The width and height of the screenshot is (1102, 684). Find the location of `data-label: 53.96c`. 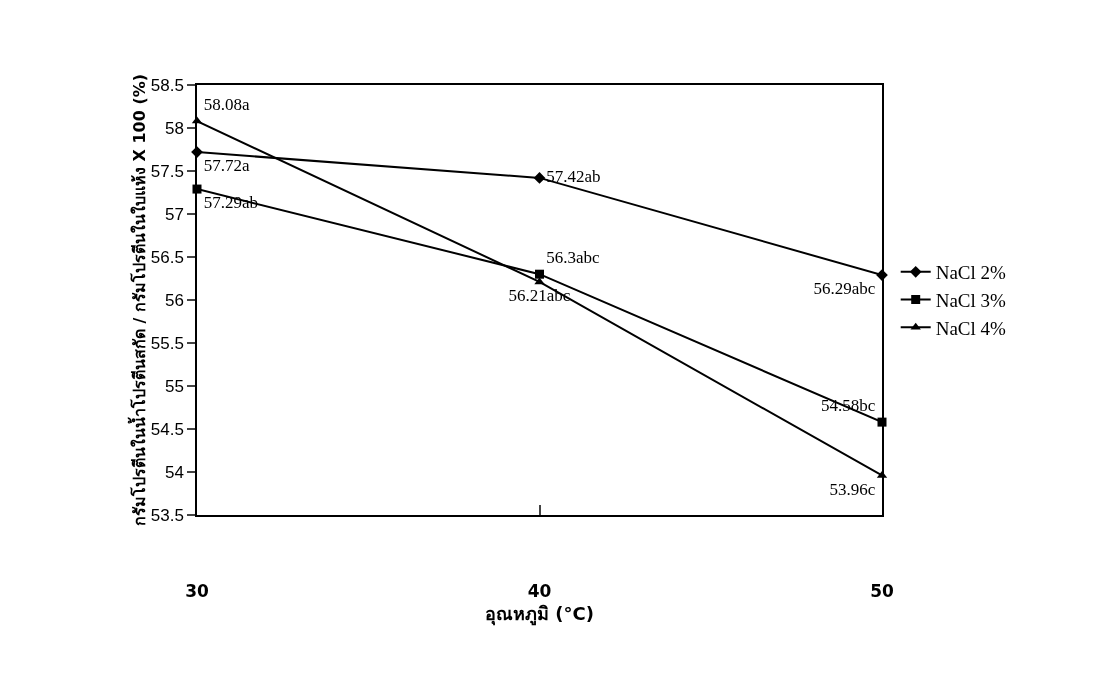

data-label: 53.96c is located at coordinates (852, 489).